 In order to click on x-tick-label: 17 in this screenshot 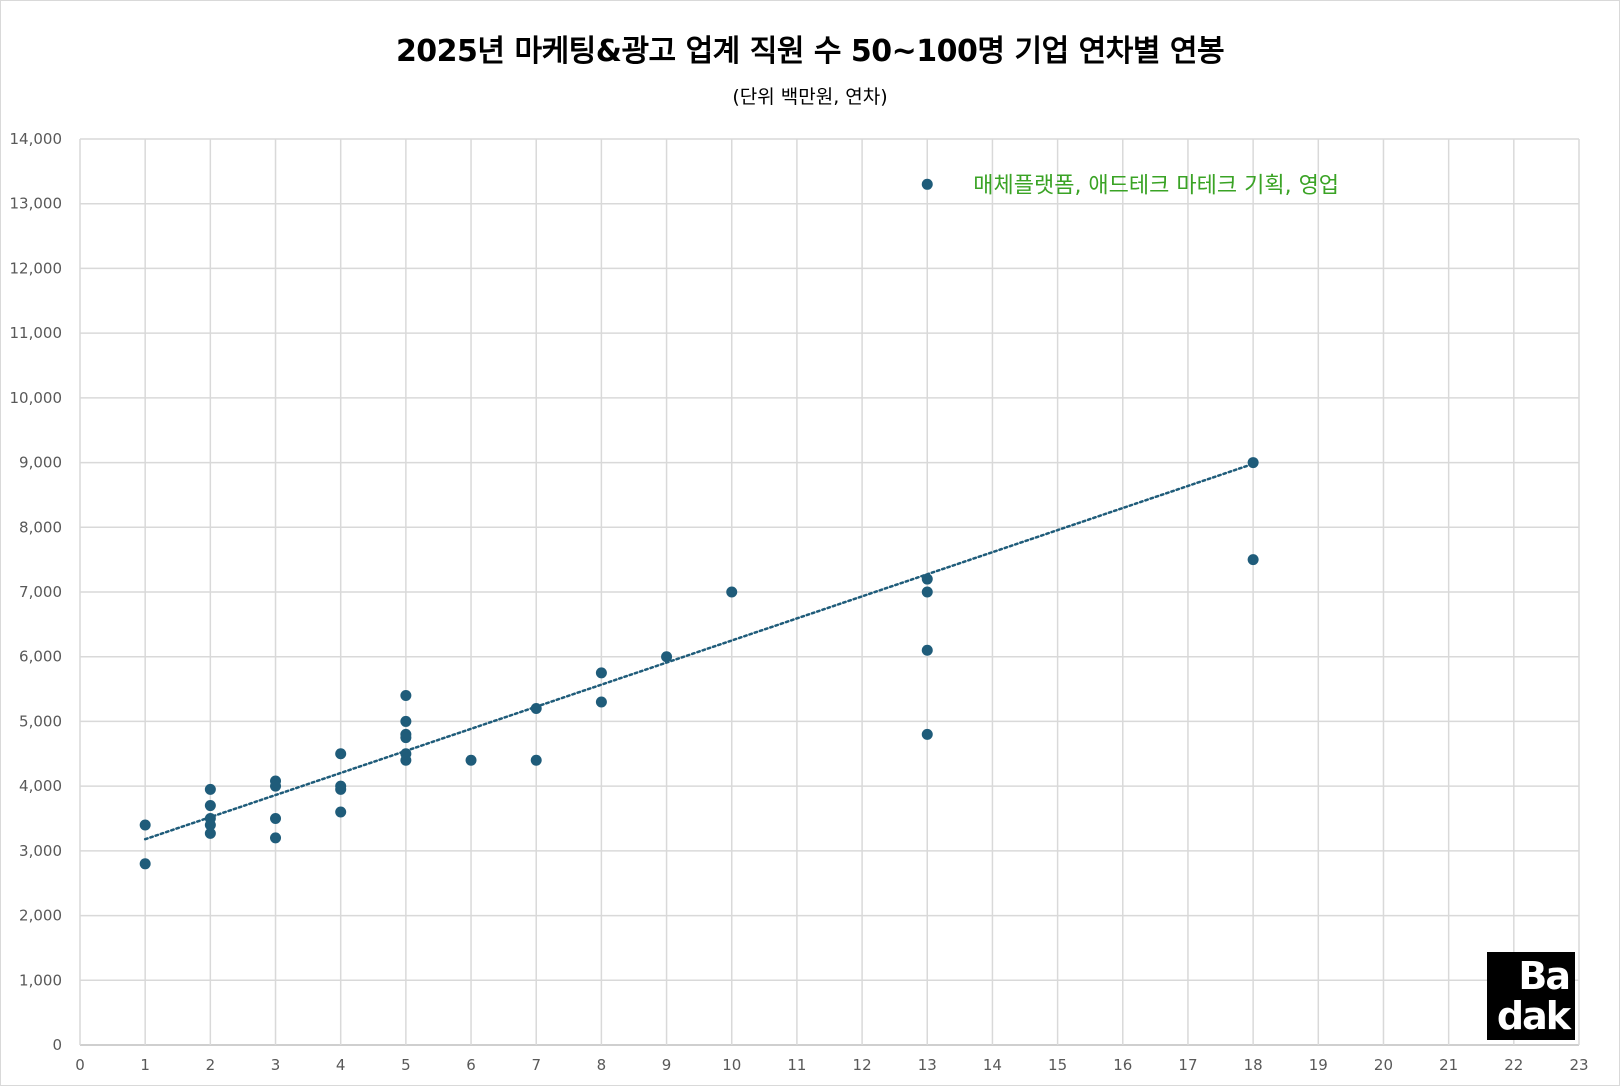, I will do `click(1187, 1065)`.